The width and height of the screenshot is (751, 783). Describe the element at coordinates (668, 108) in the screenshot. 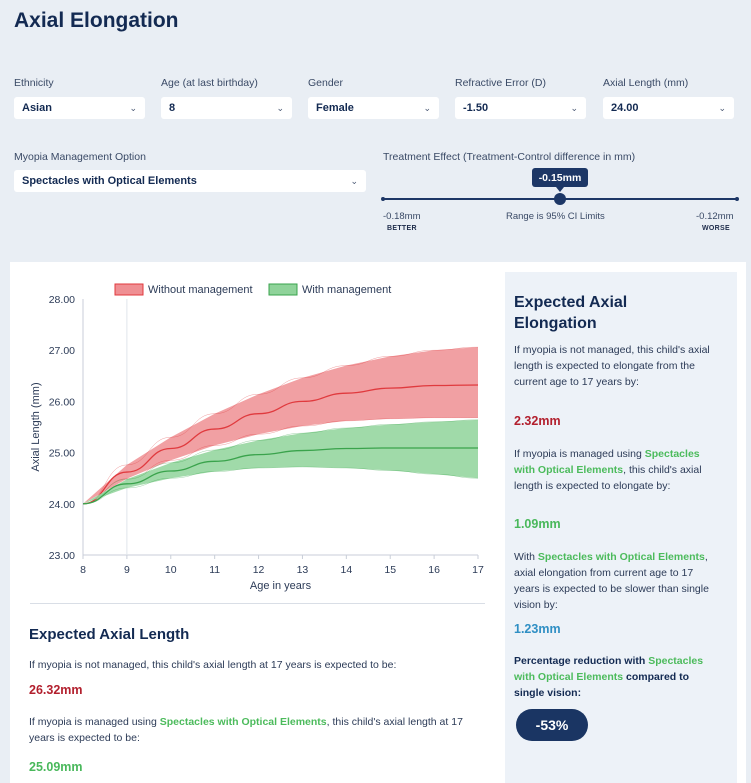

I see `axial-length-select: 24.00 ⌄` at that location.